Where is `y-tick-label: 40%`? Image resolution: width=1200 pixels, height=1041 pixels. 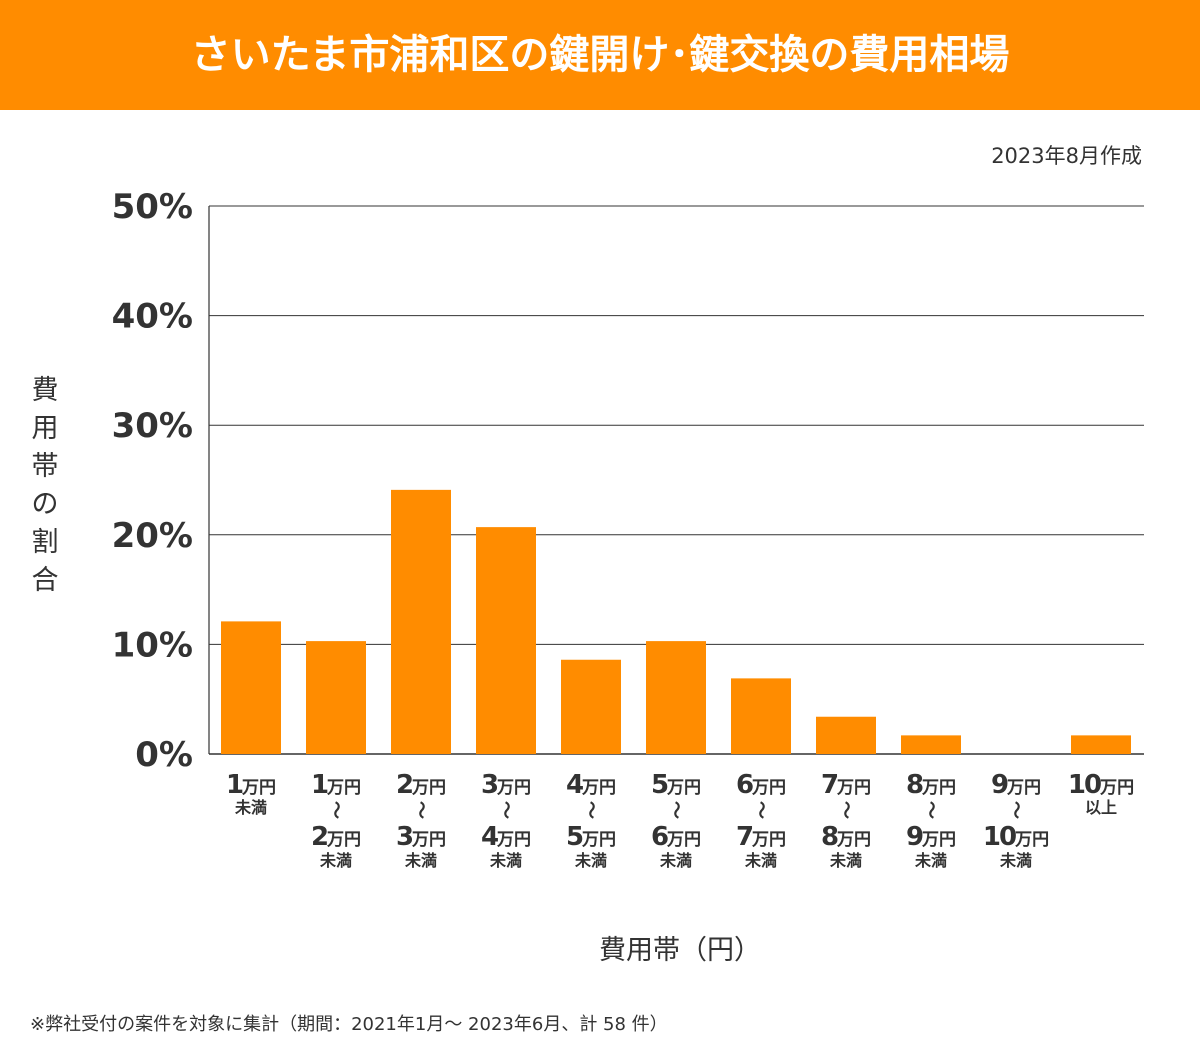
y-tick-label: 40% is located at coordinates (152, 317).